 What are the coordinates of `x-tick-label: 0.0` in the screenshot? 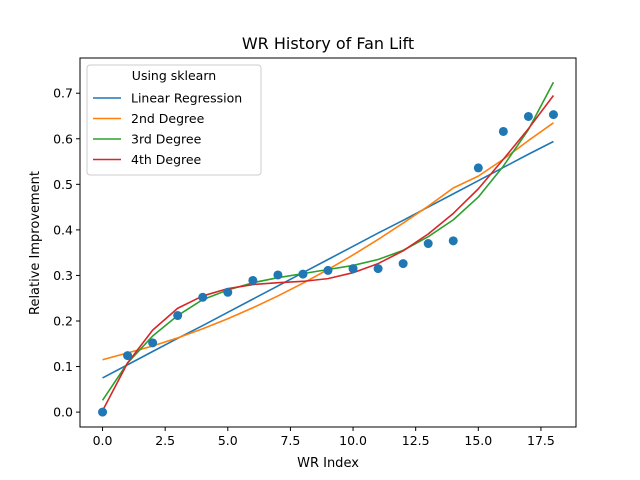 It's located at (103, 440).